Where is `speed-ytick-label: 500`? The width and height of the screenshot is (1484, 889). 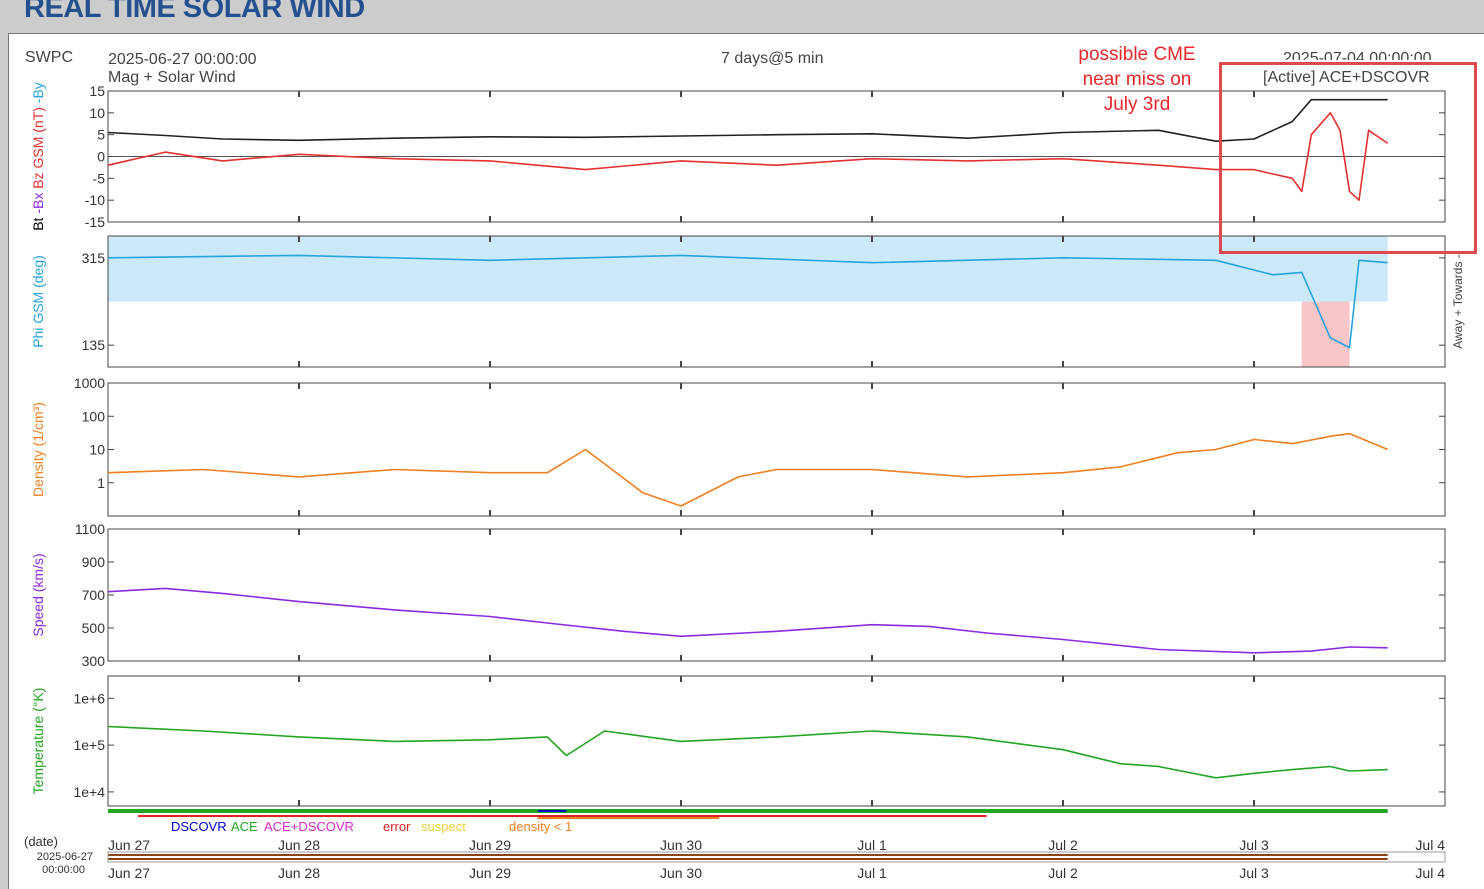 speed-ytick-label: 500 is located at coordinates (94, 628).